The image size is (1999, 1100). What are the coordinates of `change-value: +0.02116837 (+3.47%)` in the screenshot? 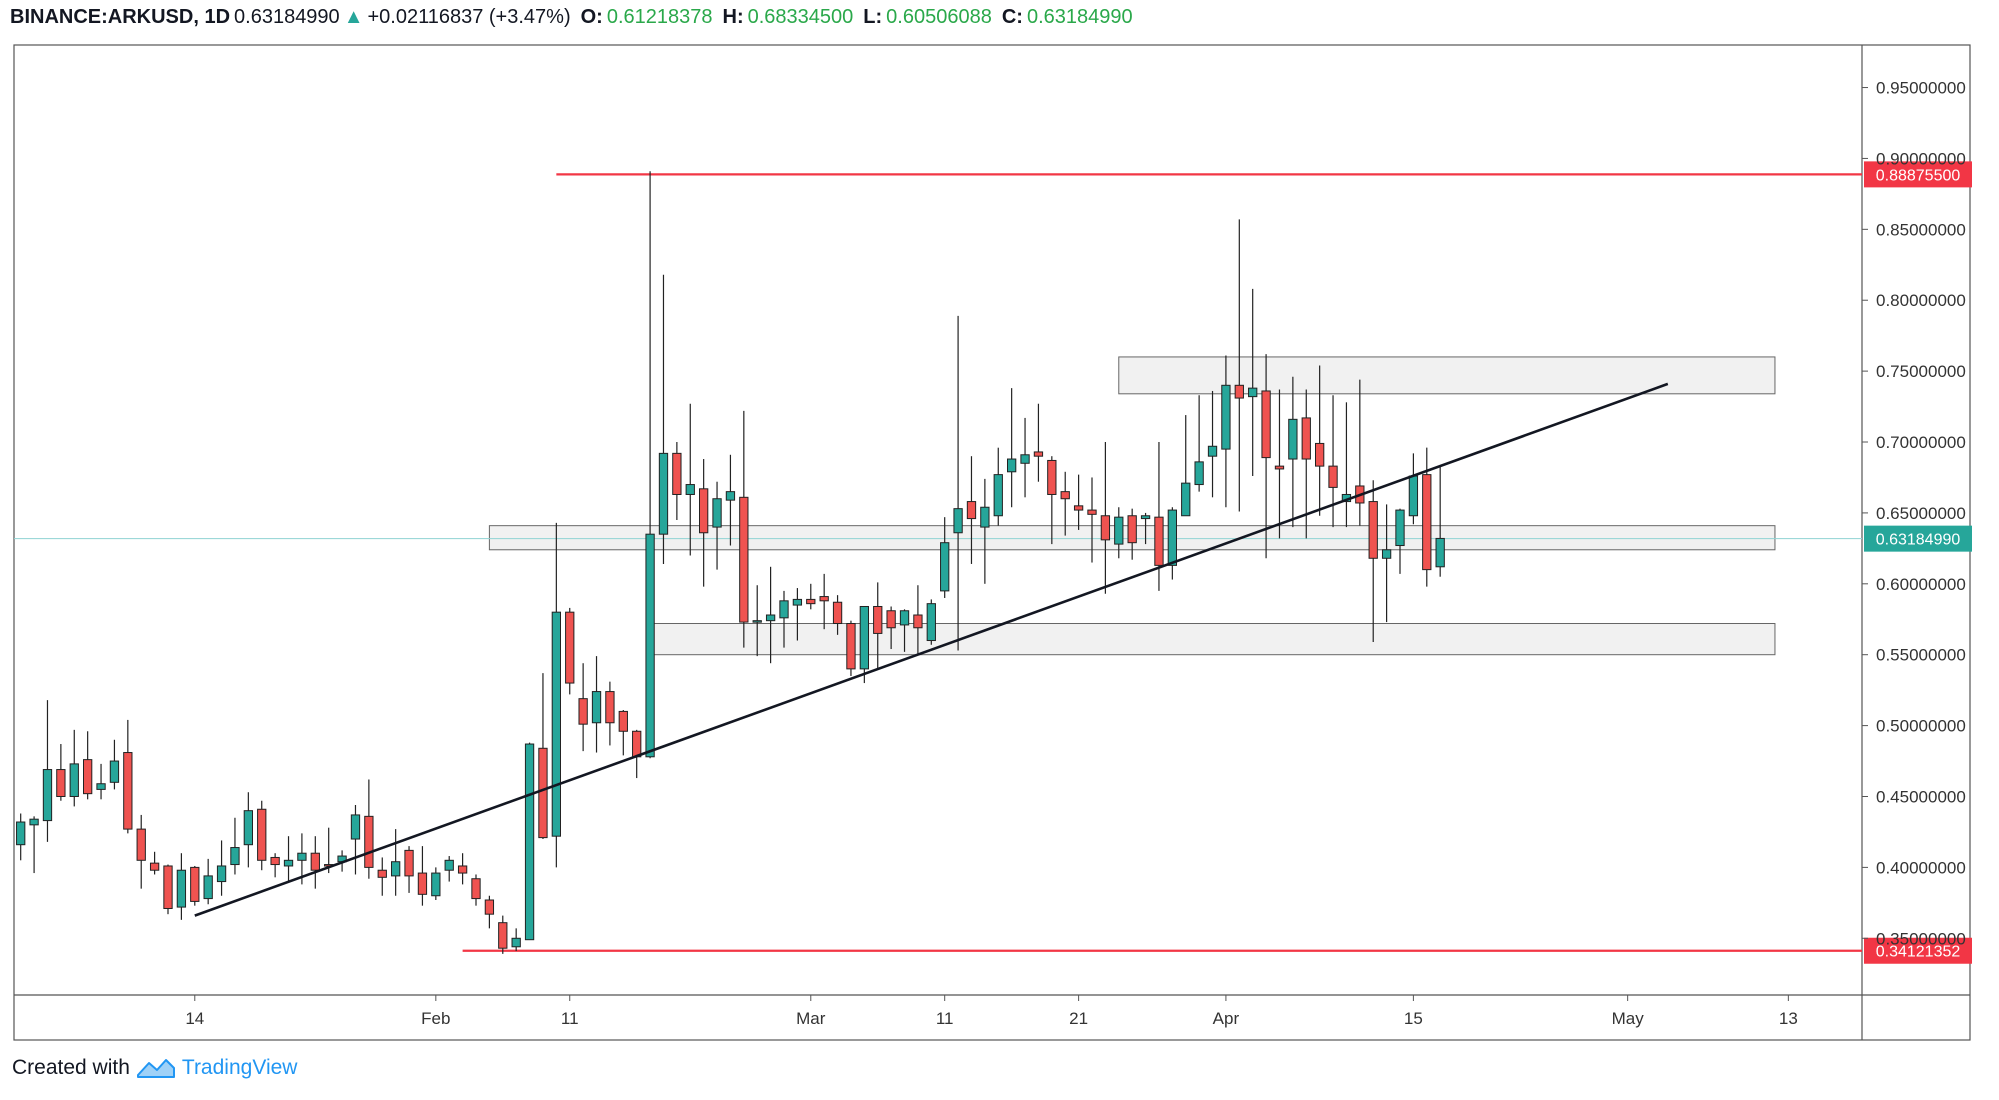 It's located at (469, 17).